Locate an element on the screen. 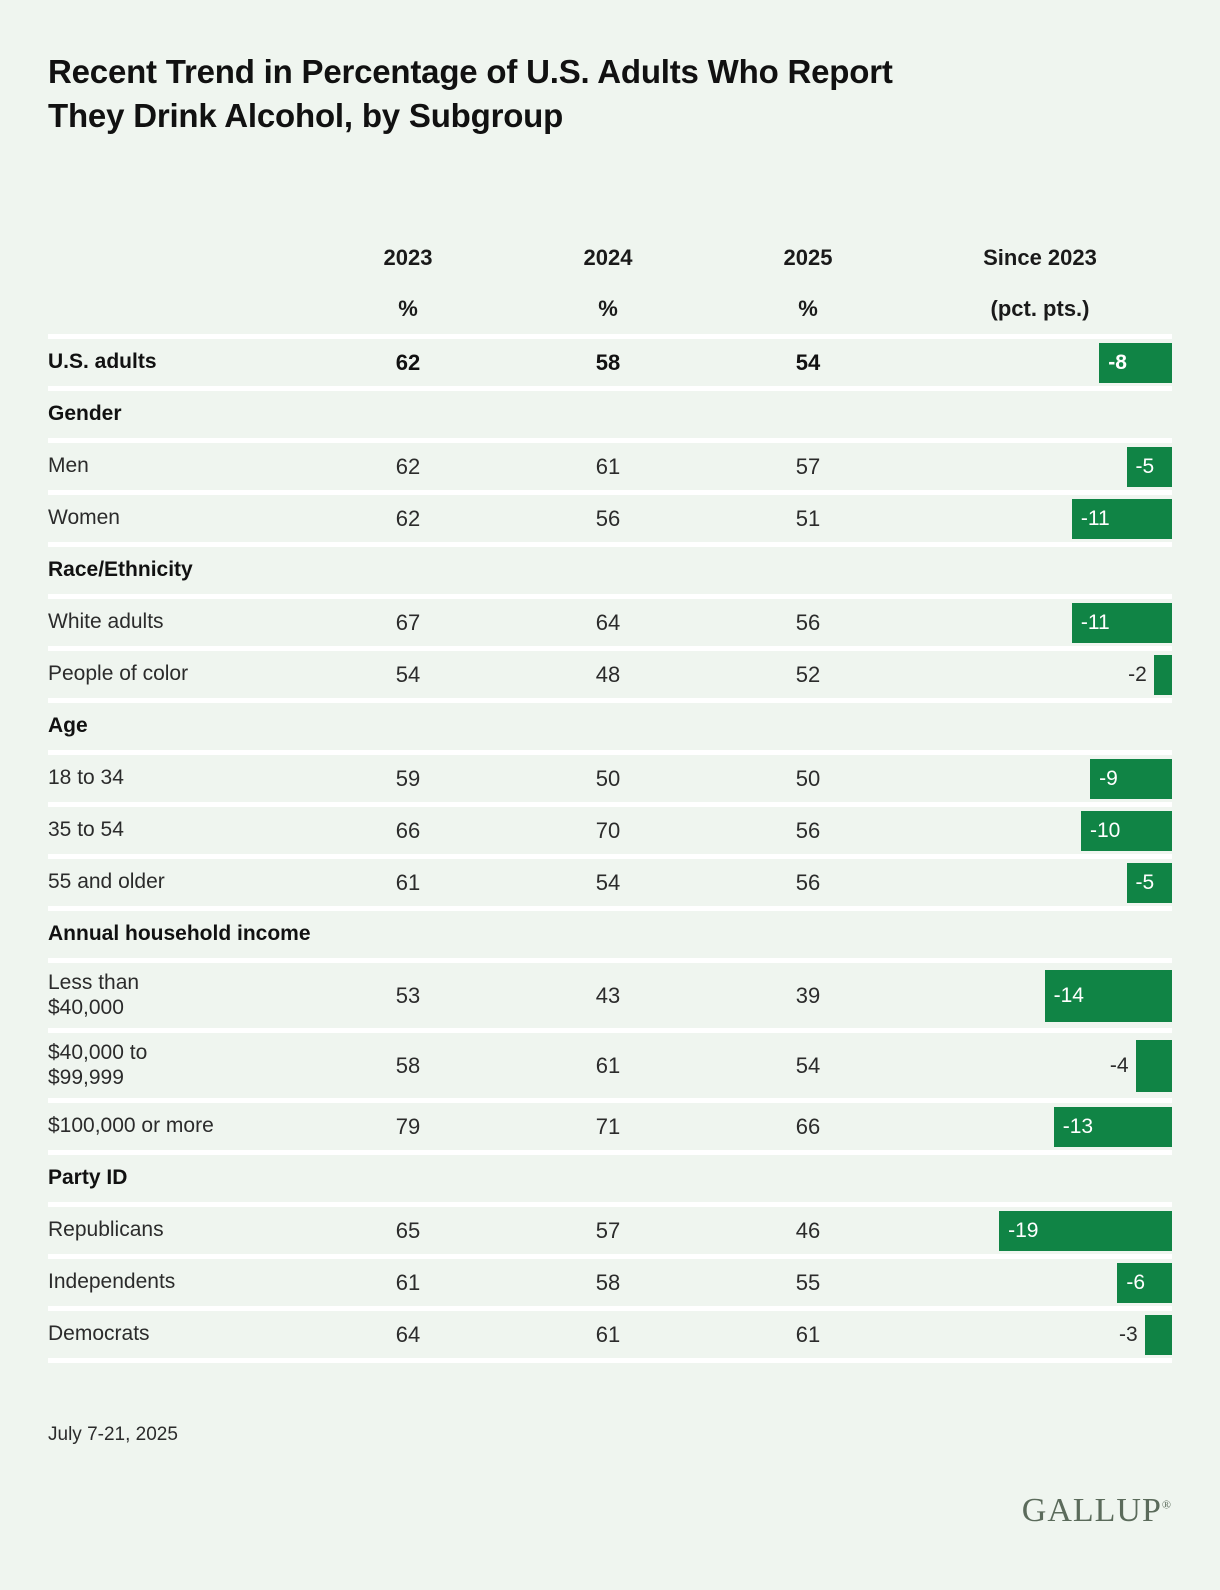  table-row: $100,000 or more 79 71 66 -13 is located at coordinates (610, 1124).